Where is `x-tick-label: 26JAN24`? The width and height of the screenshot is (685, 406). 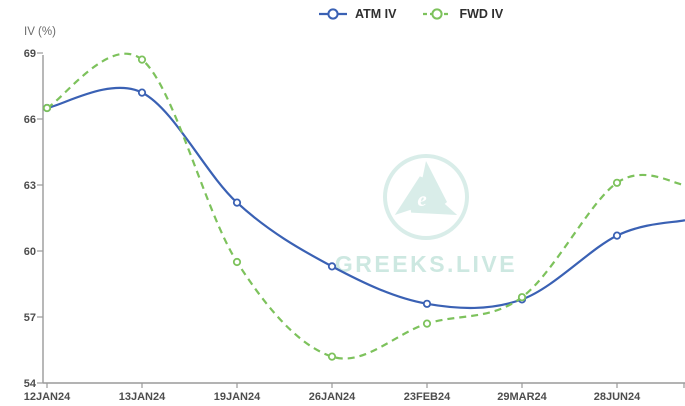
x-tick-label: 26JAN24 is located at coordinates (332, 397).